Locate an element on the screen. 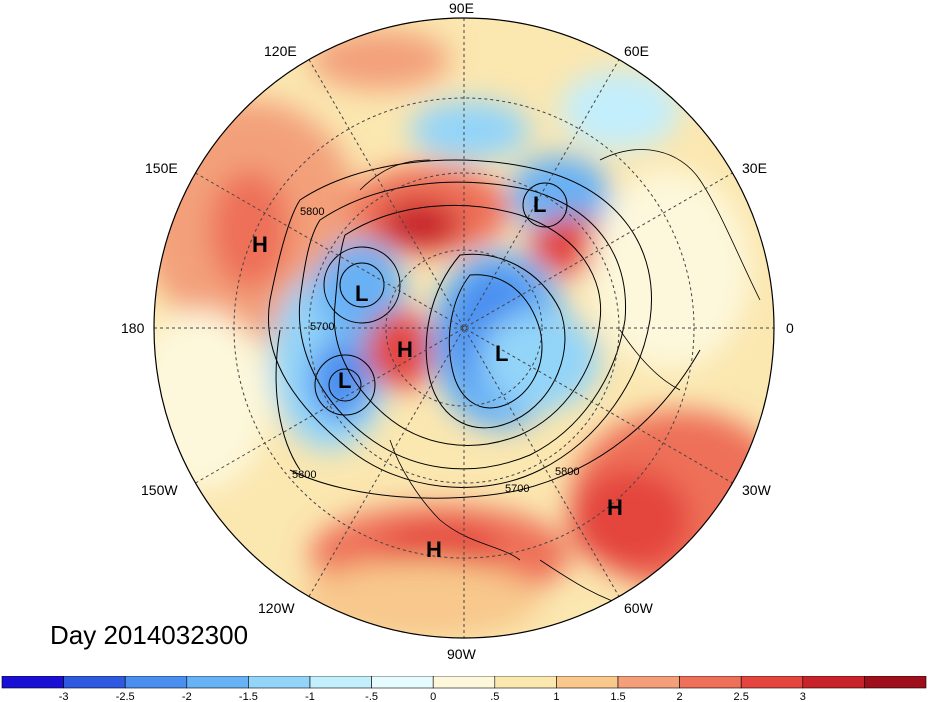 Image resolution: width=928 pixels, height=702 pixels. longitude-label: 180 is located at coordinates (133, 328).